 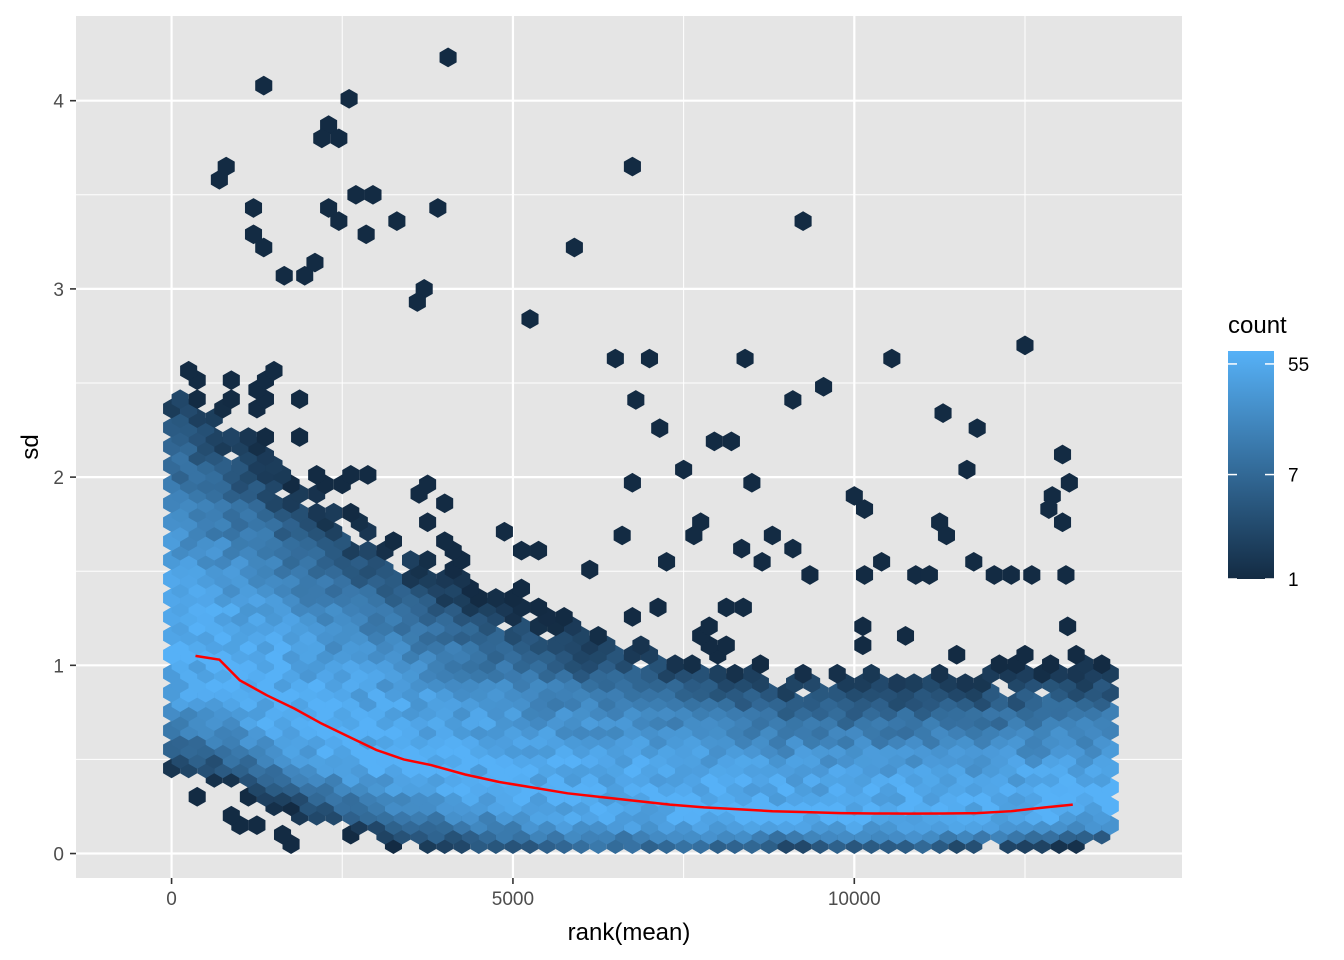 I want to click on x-tick-label: 0, so click(x=171, y=899).